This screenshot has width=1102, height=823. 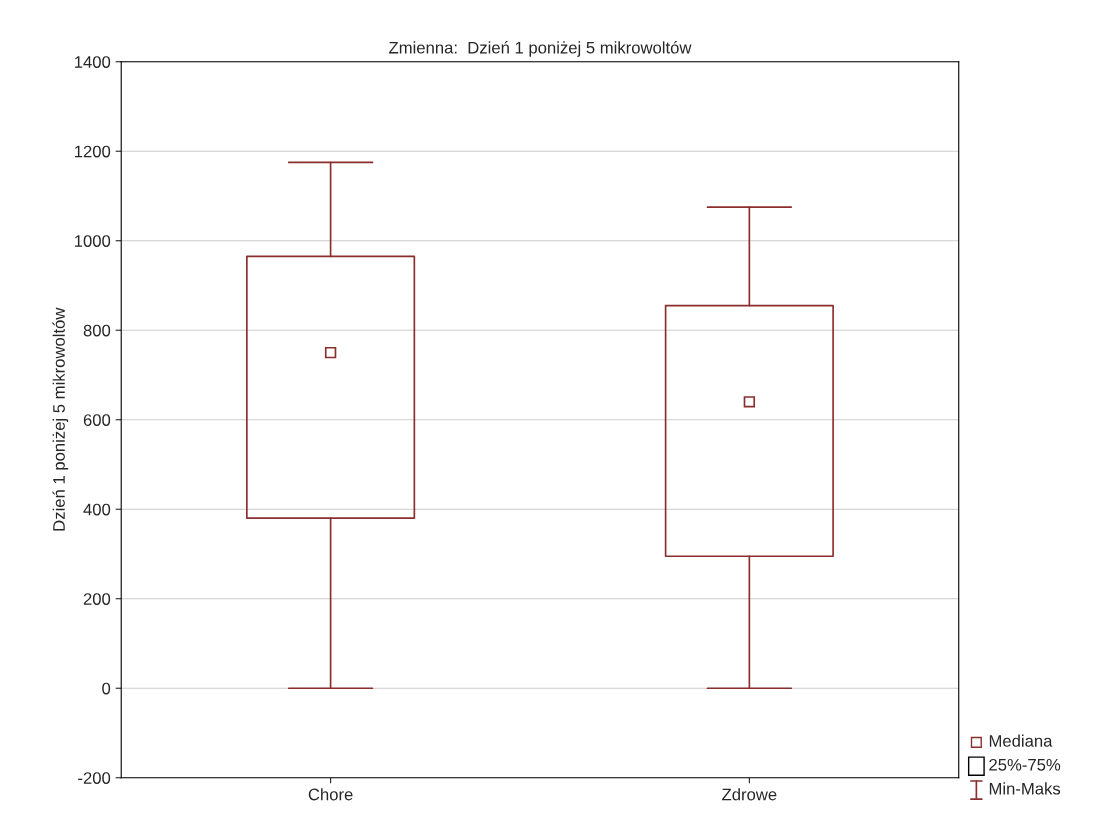 What do you see at coordinates (93, 241) in the screenshot?
I see `y-tick-label: 1000` at bounding box center [93, 241].